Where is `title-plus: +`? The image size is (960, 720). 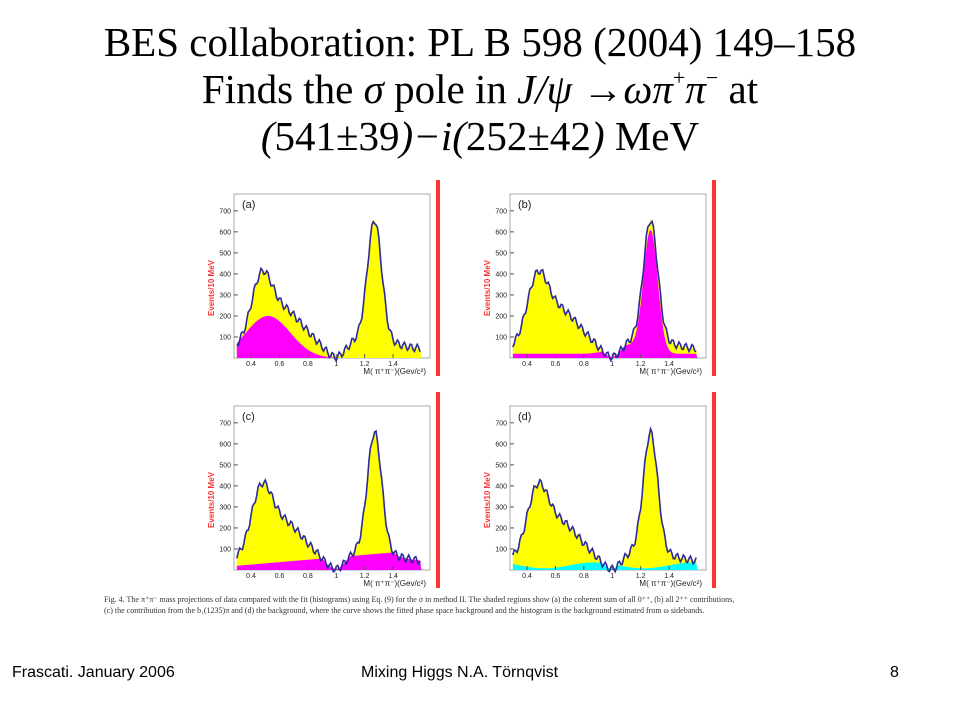
title-plus: + is located at coordinates (679, 77).